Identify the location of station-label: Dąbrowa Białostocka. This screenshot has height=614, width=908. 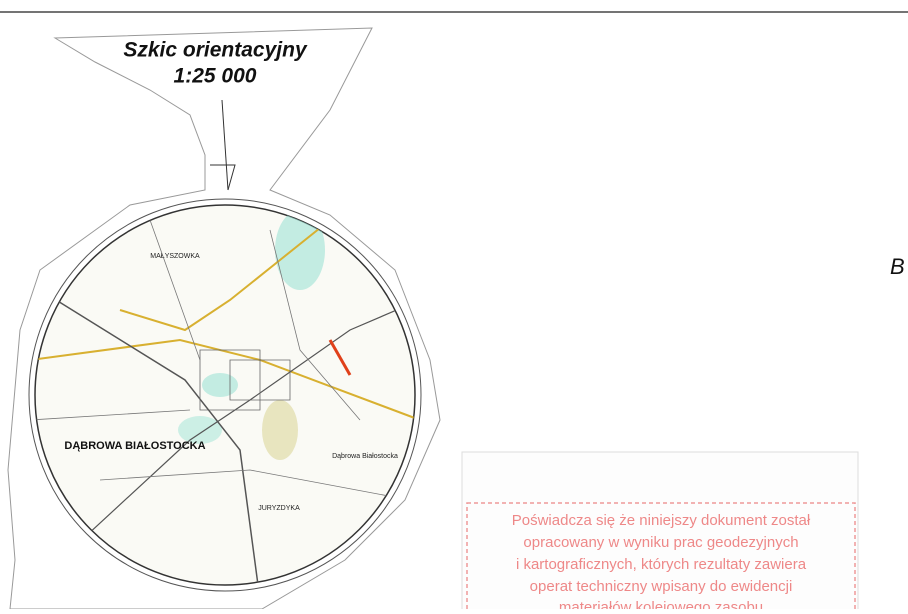
(365, 456).